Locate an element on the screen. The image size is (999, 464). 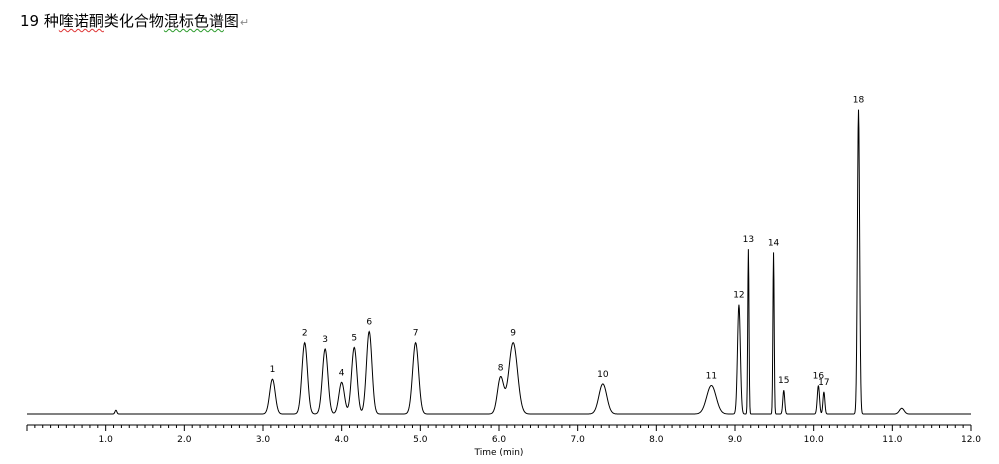
peak-label-5: 5 is located at coordinates (354, 338).